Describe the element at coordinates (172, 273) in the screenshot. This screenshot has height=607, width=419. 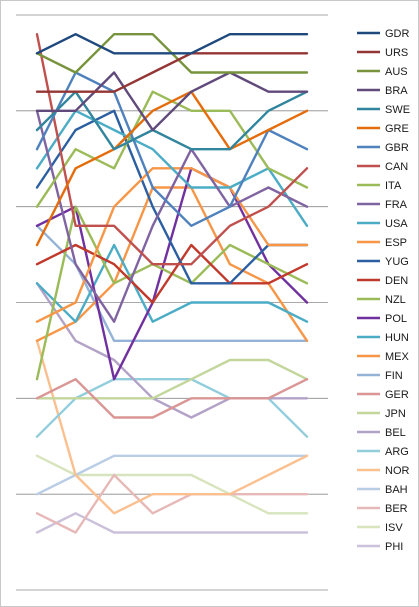
I see `series-line-den` at that location.